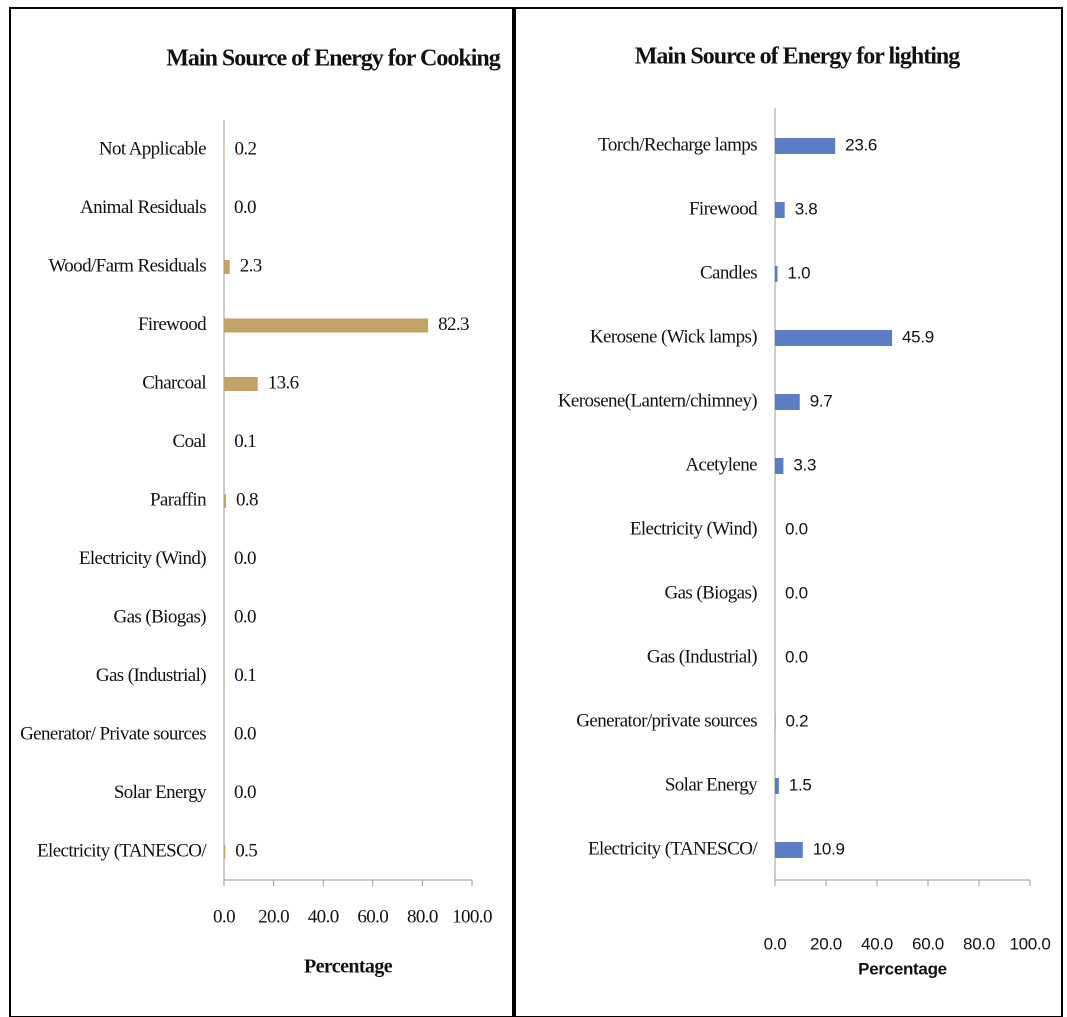  Describe the element at coordinates (821, 400) in the screenshot. I see `value-label: 9.7` at that location.